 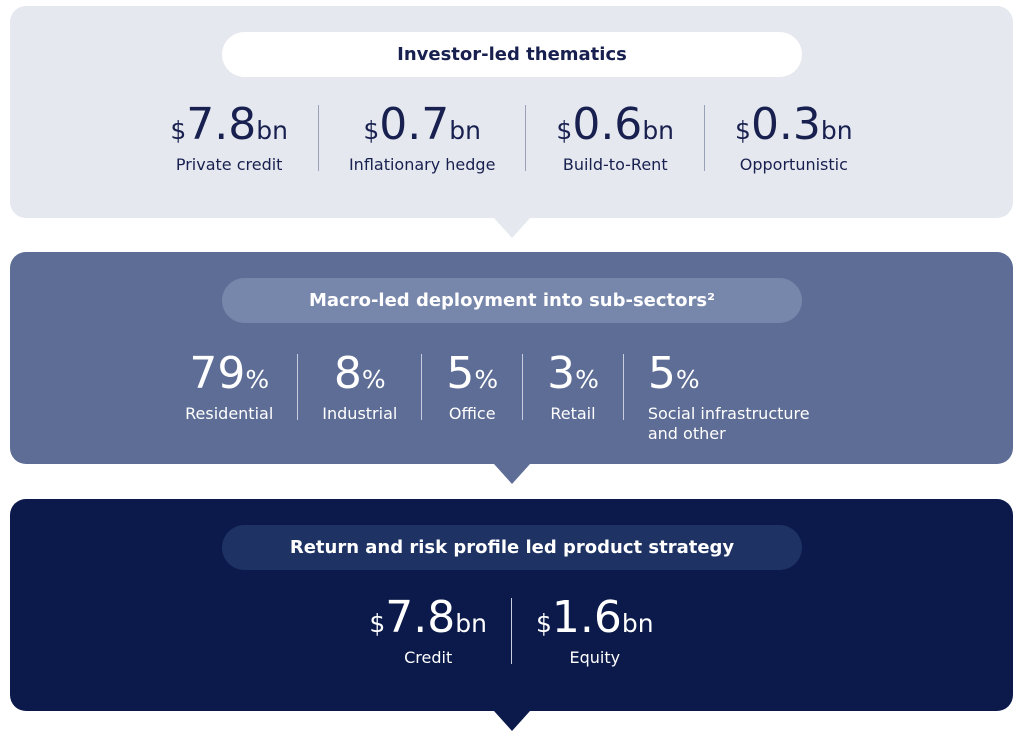 I want to click on stat-label: Retail, so click(x=573, y=413).